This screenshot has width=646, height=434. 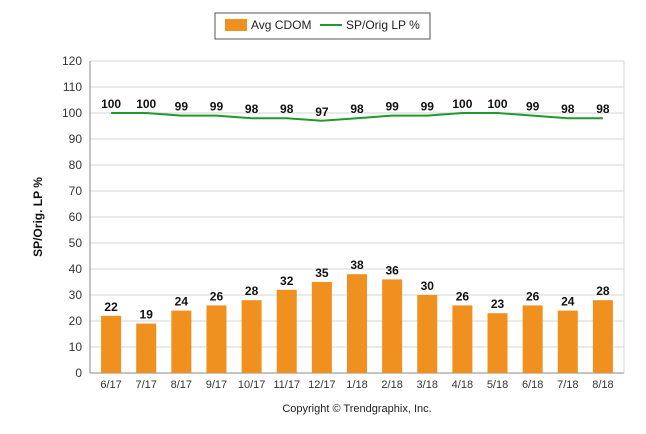 What do you see at coordinates (427, 385) in the screenshot?
I see `x-tick-label: 3/18` at bounding box center [427, 385].